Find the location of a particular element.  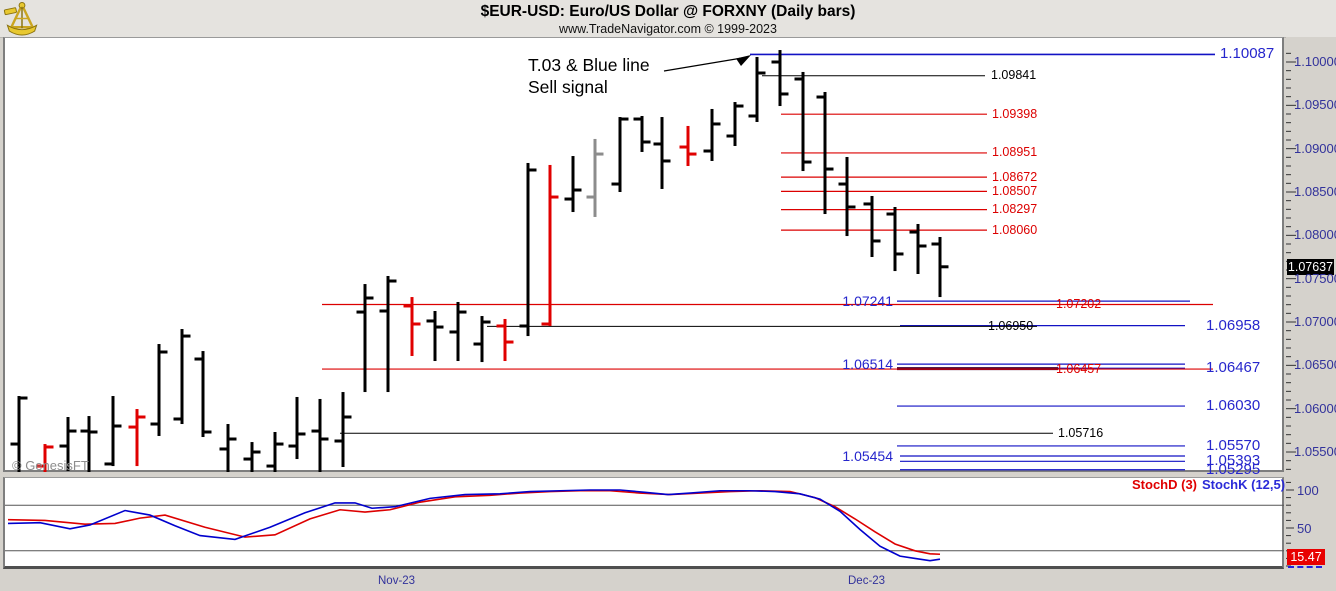

genesis-logo-icon is located at coordinates (20, 18).